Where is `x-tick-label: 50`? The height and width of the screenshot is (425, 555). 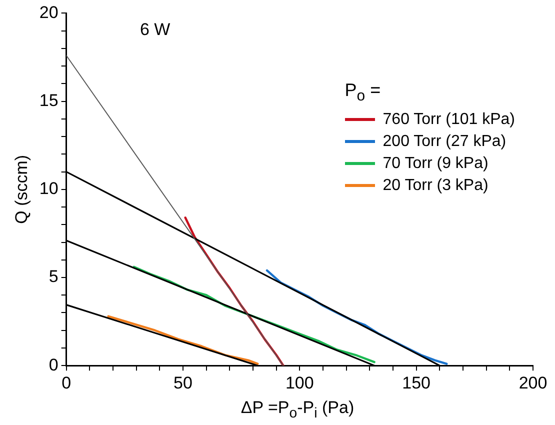 x-tick-label: 50 is located at coordinates (183, 382).